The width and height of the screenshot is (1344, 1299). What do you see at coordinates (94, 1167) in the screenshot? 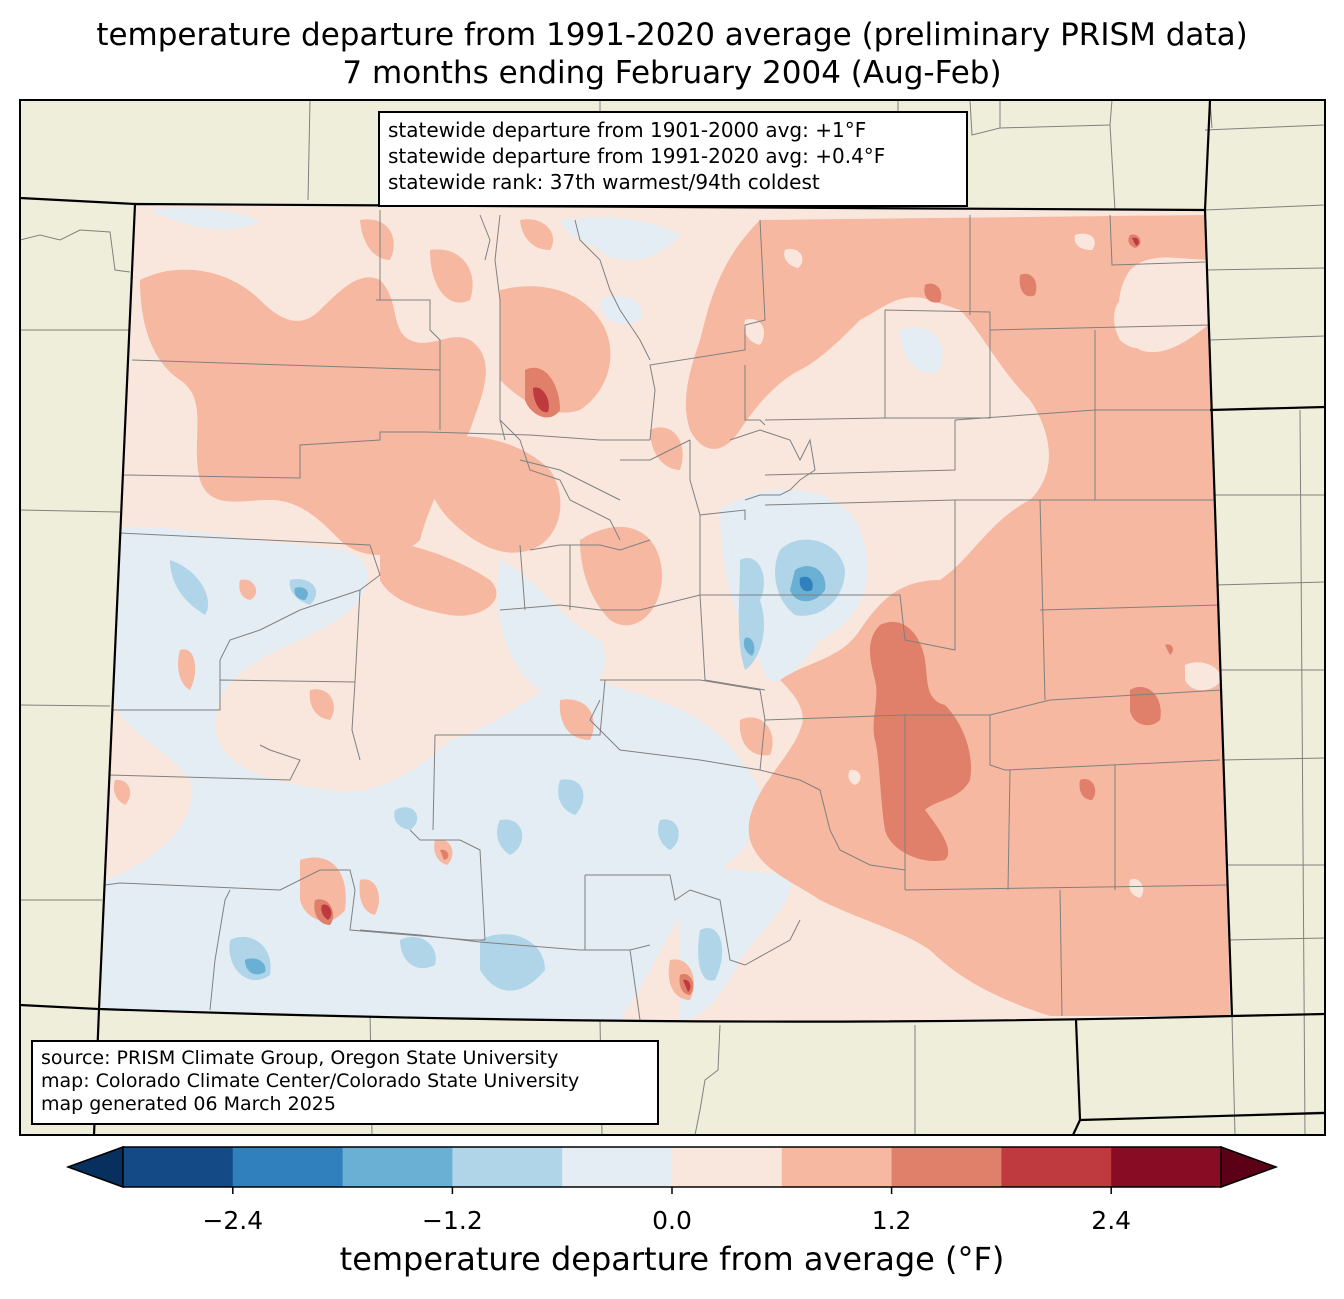
I see `colorbar-under-triangle` at bounding box center [94, 1167].